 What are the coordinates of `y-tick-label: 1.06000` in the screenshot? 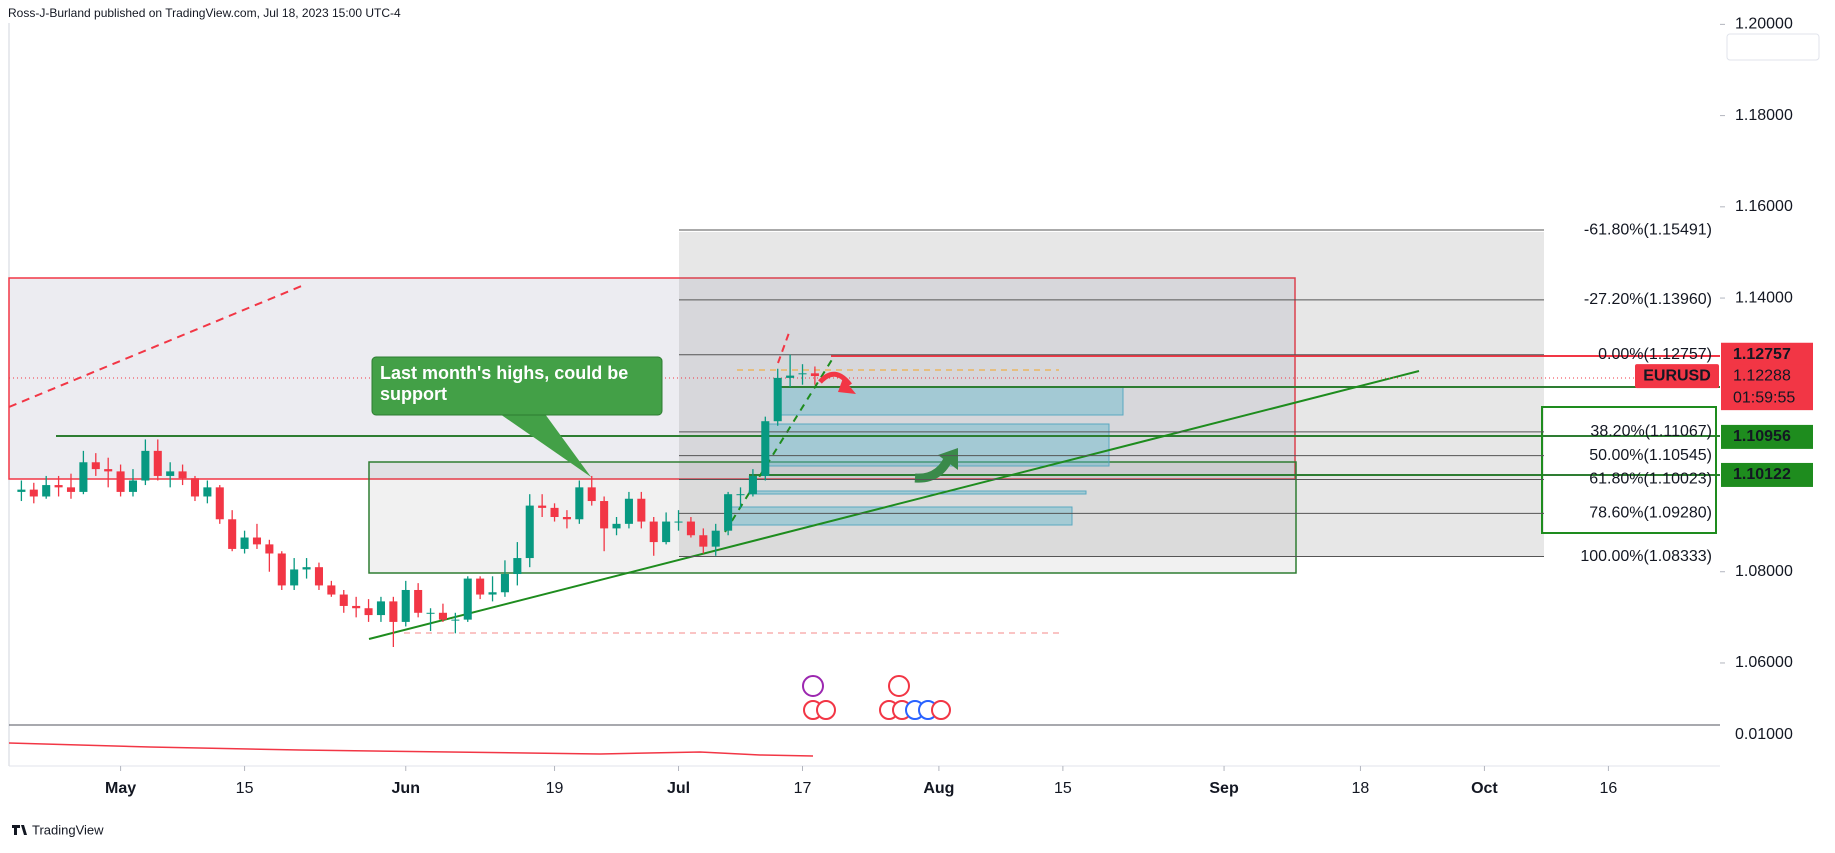 It's located at (1764, 662).